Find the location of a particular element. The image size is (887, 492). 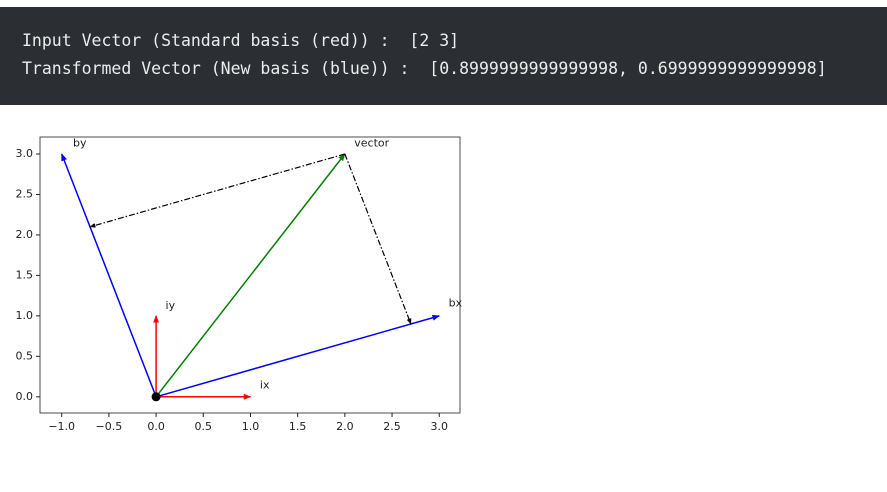

annotation: bx is located at coordinates (456, 303).